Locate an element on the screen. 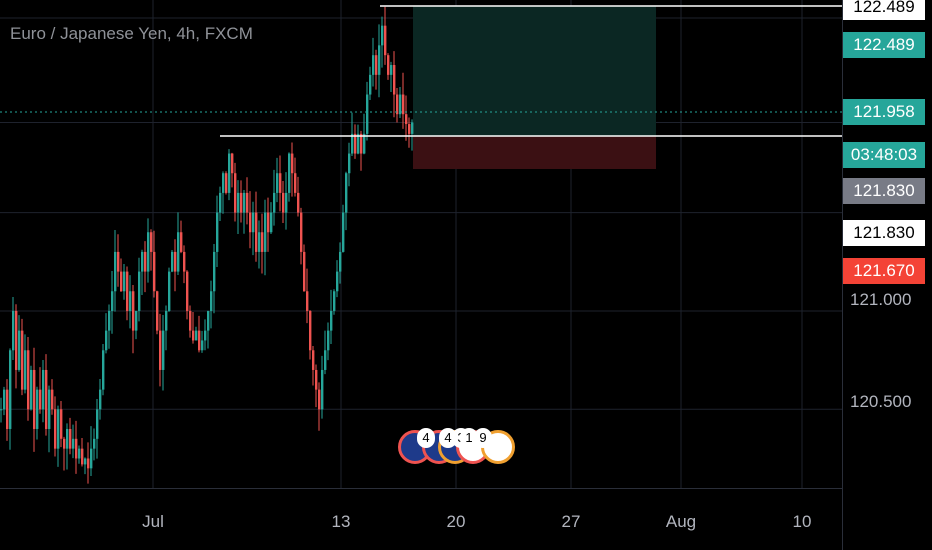 Image resolution: width=932 pixels, height=550 pixels. x-tick-label: 13 is located at coordinates (341, 521).